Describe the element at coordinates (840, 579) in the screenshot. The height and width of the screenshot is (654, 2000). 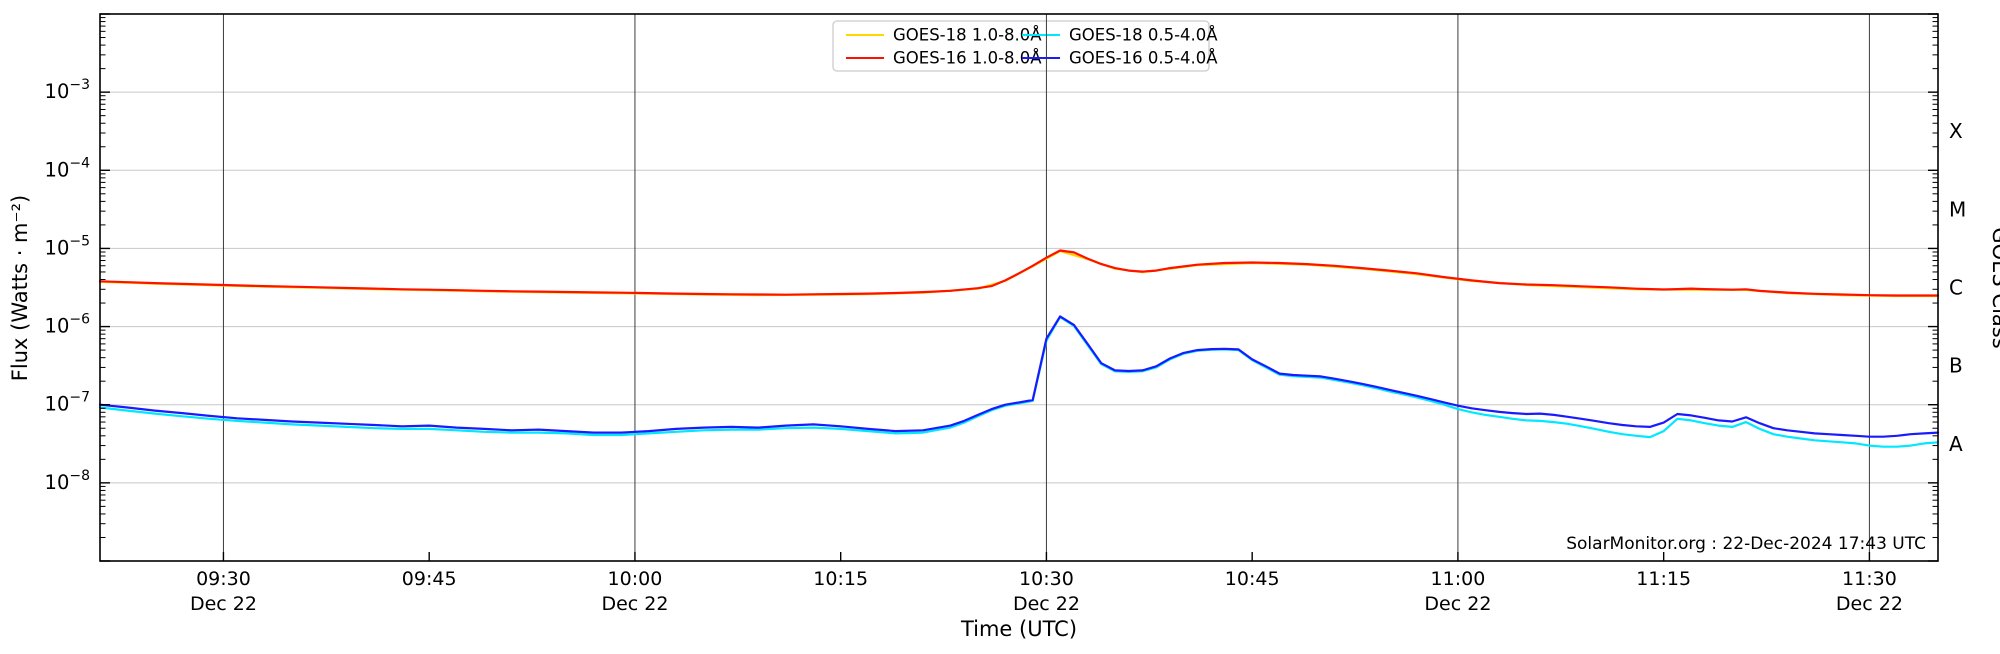
I see `x-tick-time: 10:15` at that location.